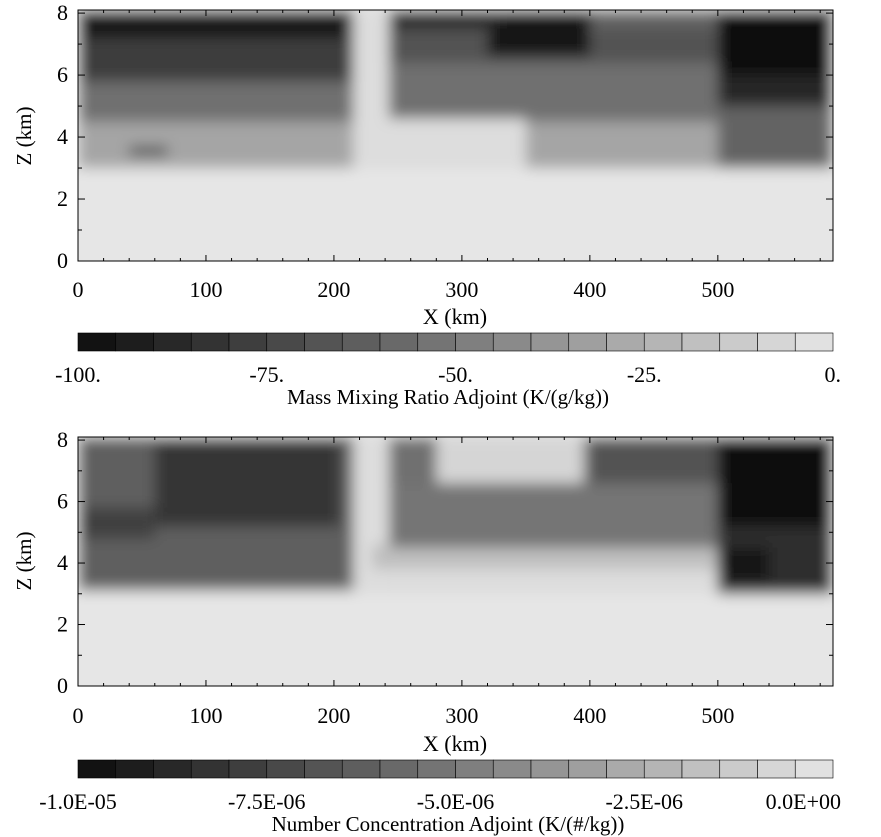  I want to click on colorbar-tick-label: -50., so click(455, 374).